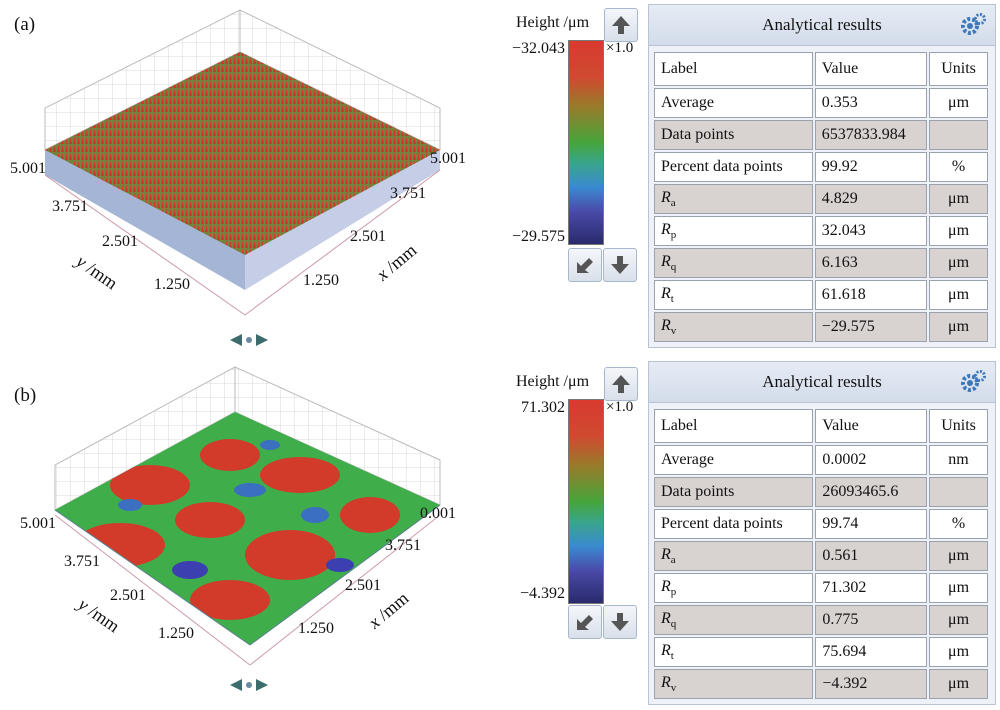 This screenshot has width=1000, height=710. I want to click on table-row: Rt 61.618 μm, so click(821, 295).